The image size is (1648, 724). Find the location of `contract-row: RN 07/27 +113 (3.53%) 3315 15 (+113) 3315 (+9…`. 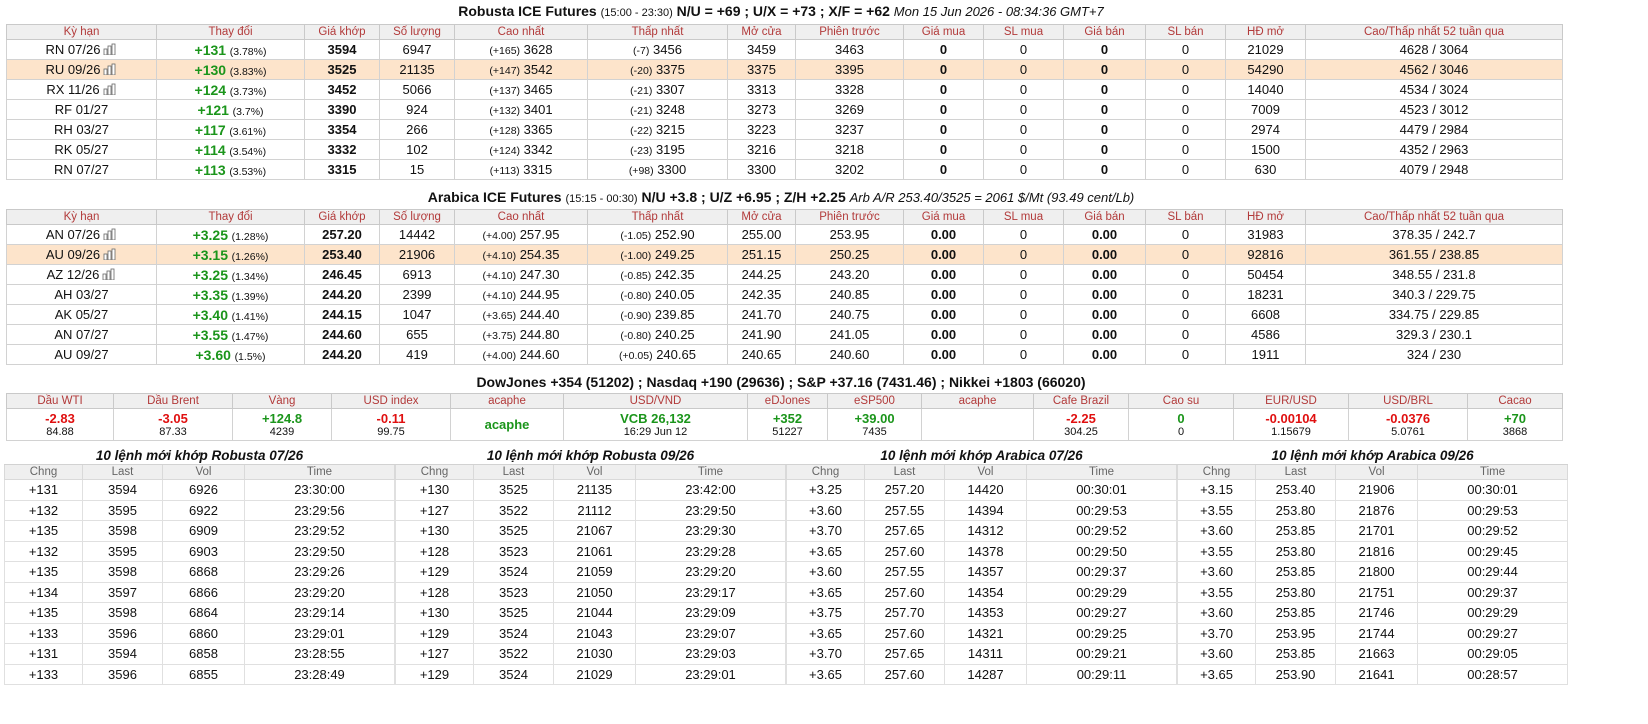

contract-row: RN 07/27 +113 (3.53%) 3315 15 (+113) 3315 (+9… is located at coordinates (784, 169).